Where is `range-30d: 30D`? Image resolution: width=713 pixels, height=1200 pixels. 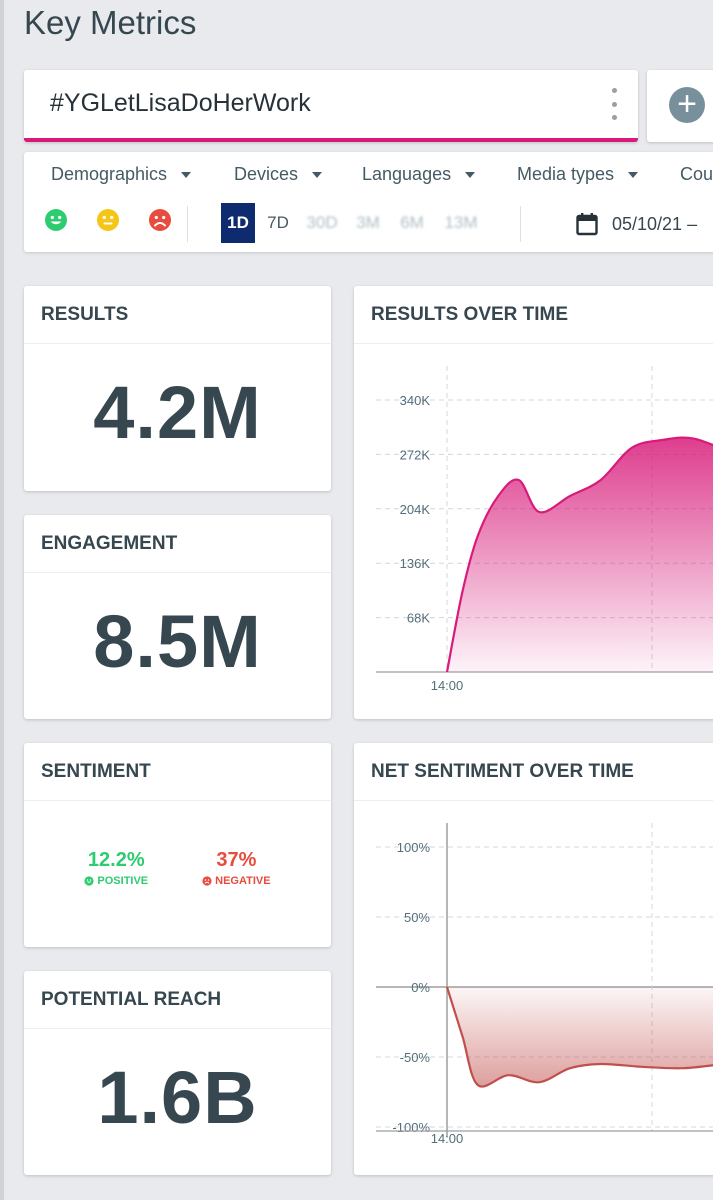
range-30d: 30D is located at coordinates (322, 222).